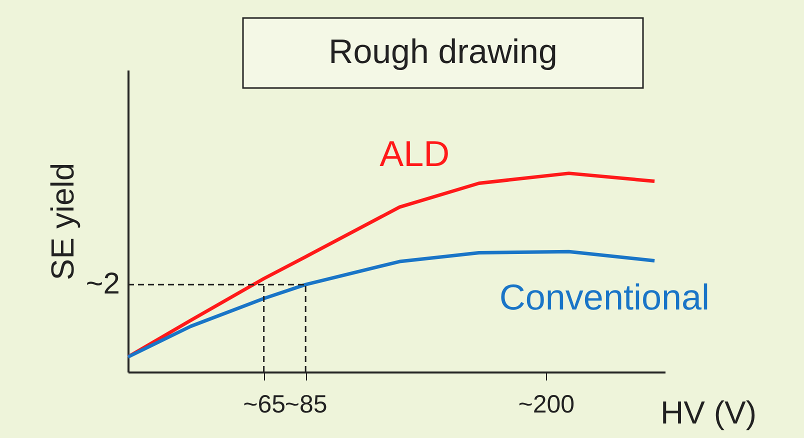  Describe the element at coordinates (604, 297) in the screenshot. I see `series-label: Conventional` at that location.